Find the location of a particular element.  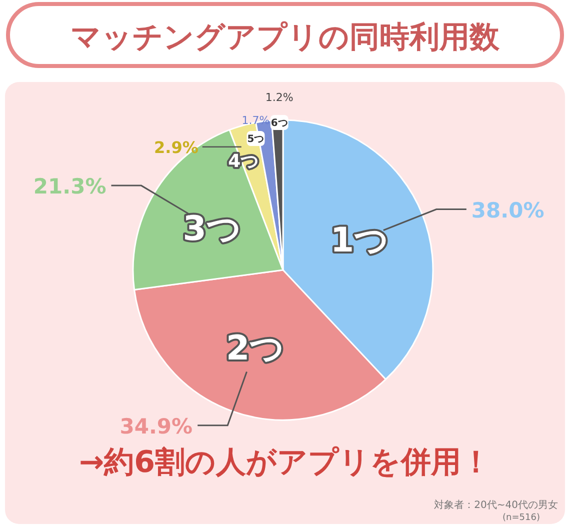

slice-label: 1つ is located at coordinates (360, 240).